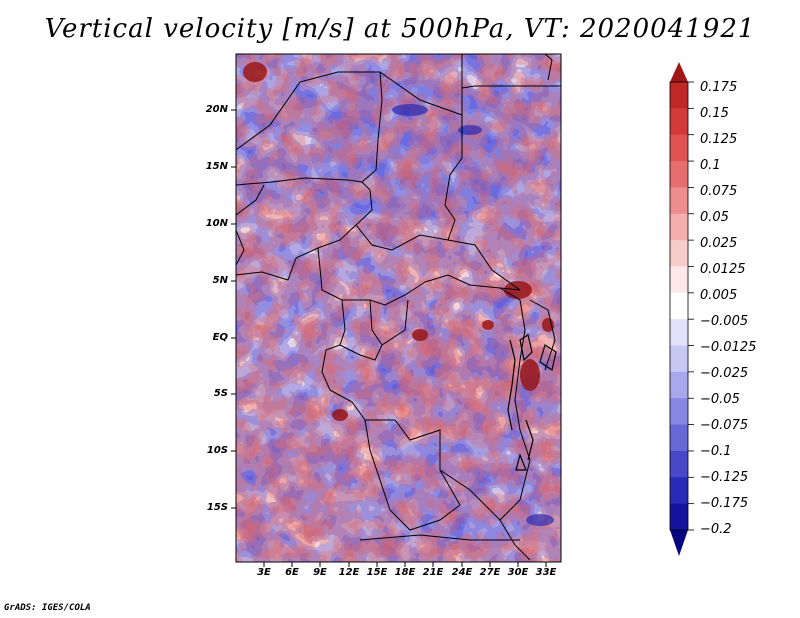  What do you see at coordinates (216, 166) in the screenshot?
I see `lat-label-15n: 15N` at bounding box center [216, 166].